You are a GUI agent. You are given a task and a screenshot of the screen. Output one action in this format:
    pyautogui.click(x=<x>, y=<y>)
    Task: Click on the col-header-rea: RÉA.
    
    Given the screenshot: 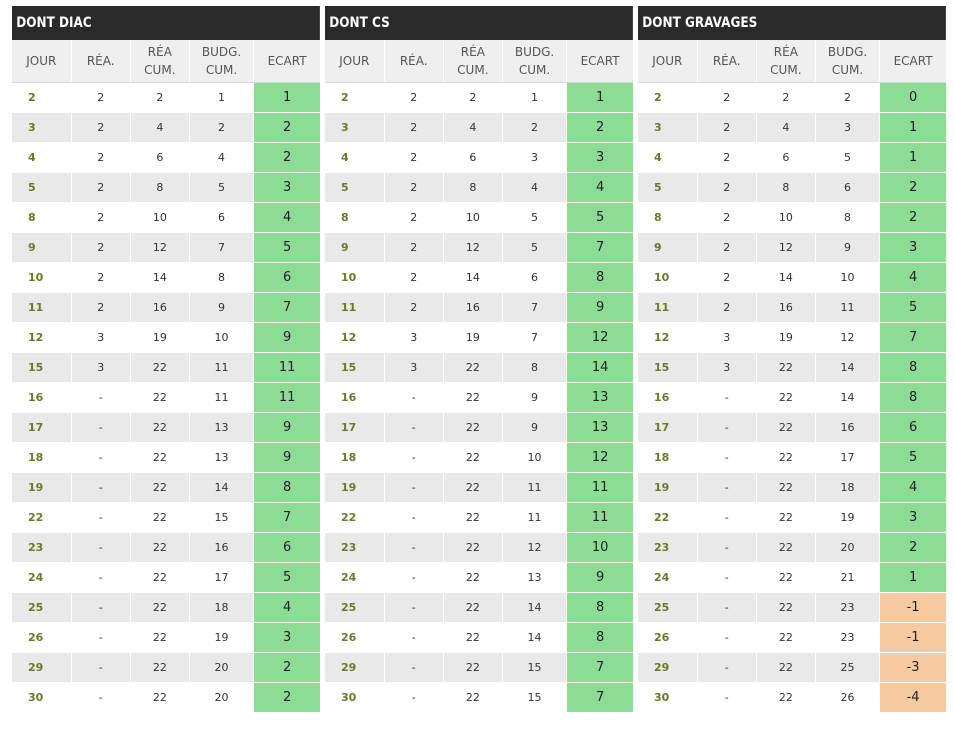 What is the action you would take?
    pyautogui.click(x=100, y=61)
    